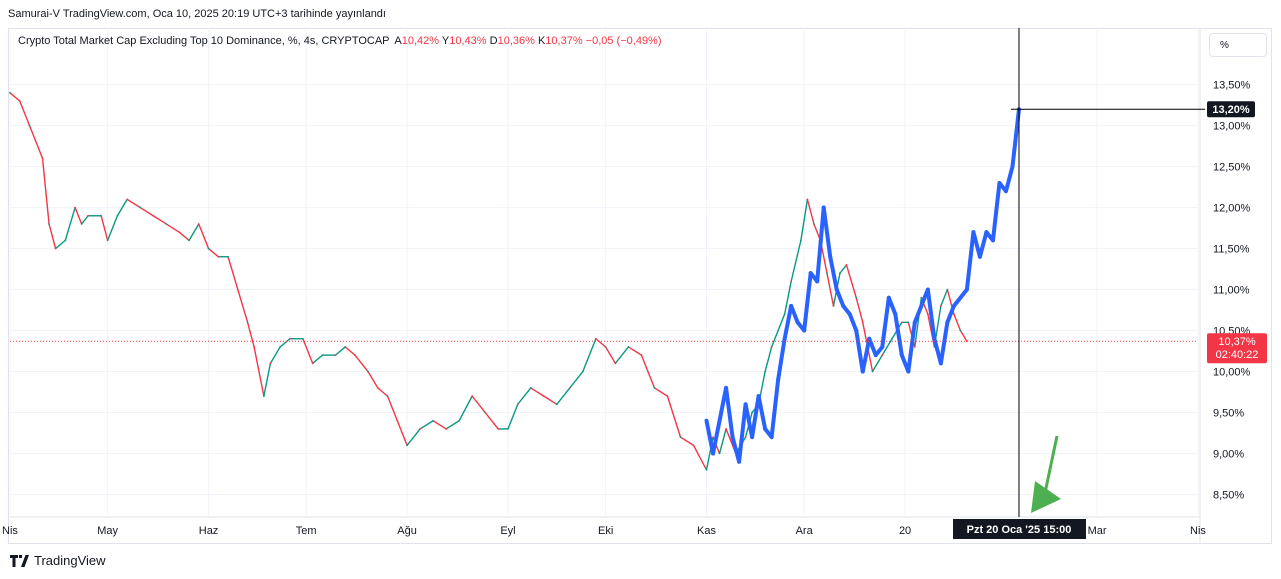 This screenshot has height=579, width=1281. Describe the element at coordinates (706, 531) in the screenshot. I see `x-tick-label: Kas` at that location.